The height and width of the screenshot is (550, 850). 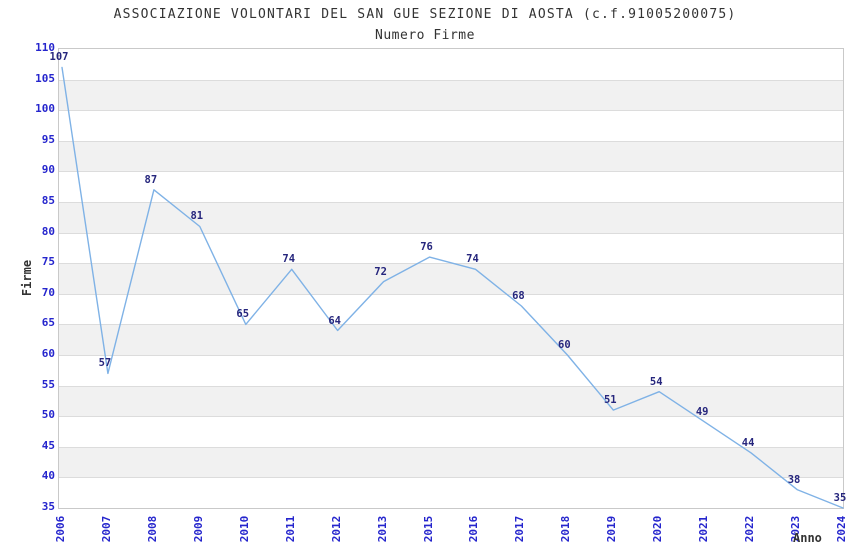 What do you see at coordinates (48, 262) in the screenshot?
I see `y-tick-label: 75` at bounding box center [48, 262].